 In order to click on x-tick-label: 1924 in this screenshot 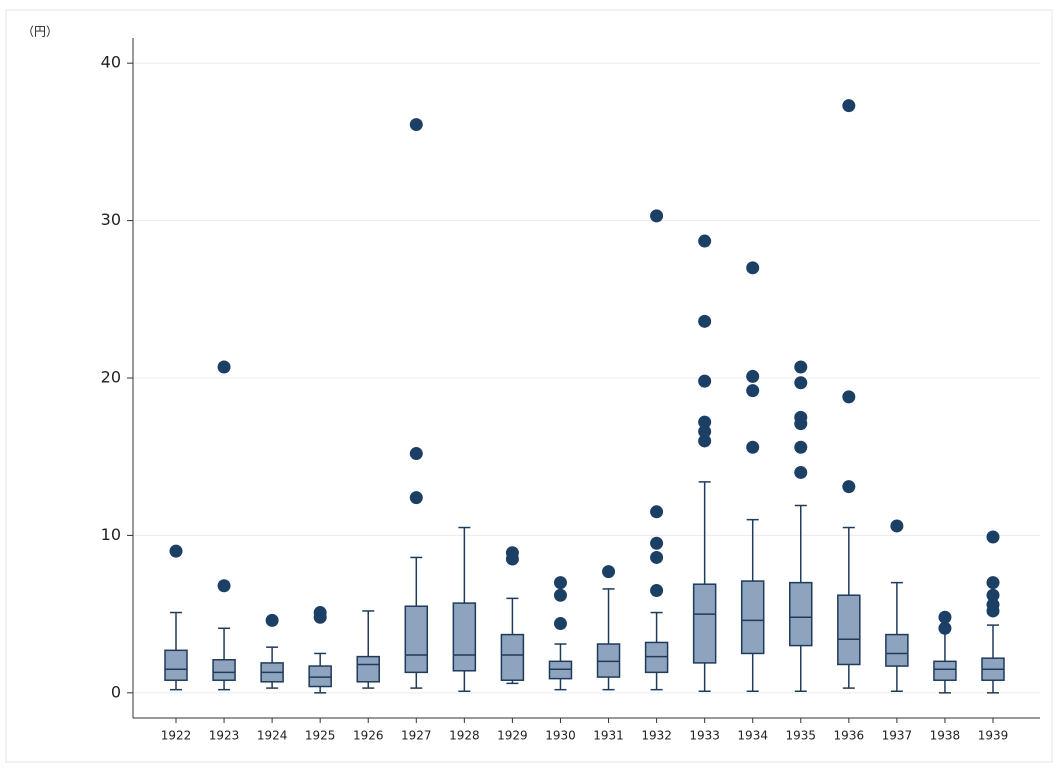, I will do `click(272, 736)`.